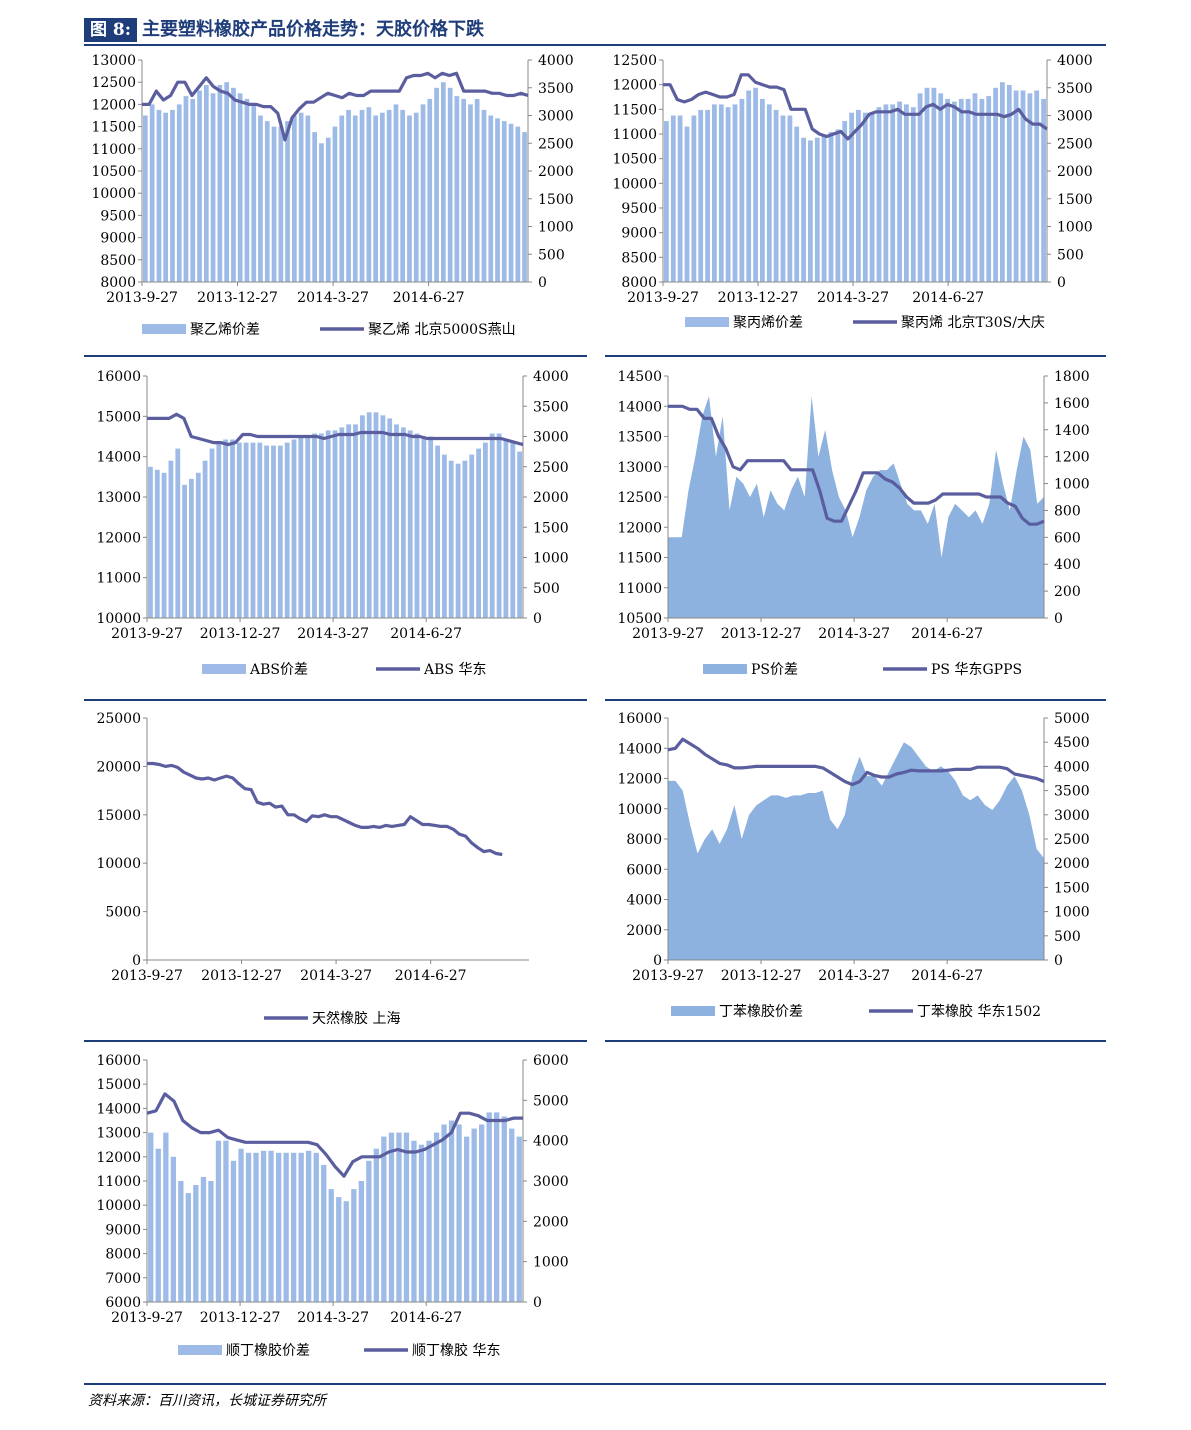 Image resolution: width=1191 pixels, height=1430 pixels. I want to click on legend-label-price: 聚丙烯 北京T30S/大庆, so click(973, 323).